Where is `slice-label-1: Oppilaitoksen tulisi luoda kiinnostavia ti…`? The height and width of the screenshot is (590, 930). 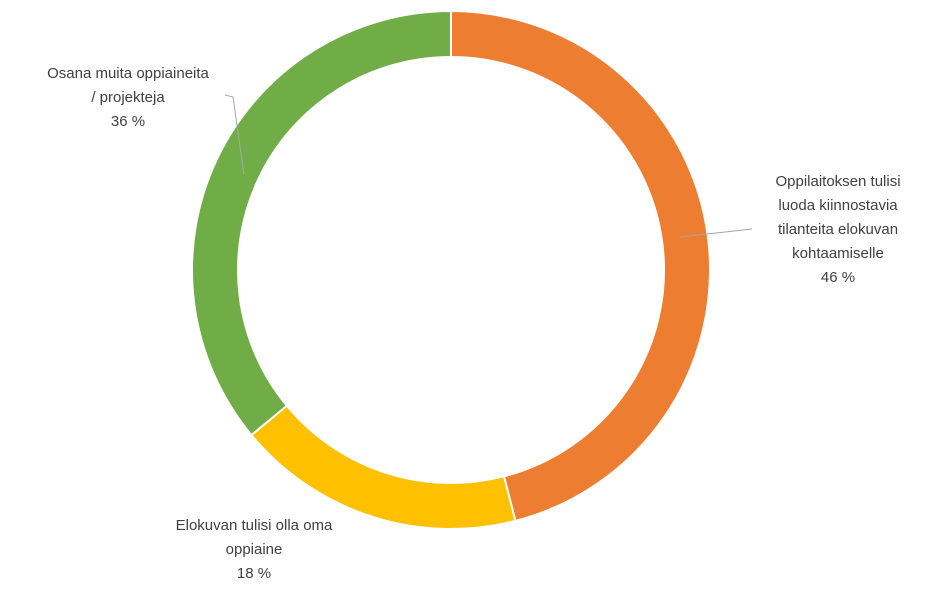 slice-label-1: Oppilaitoksen tulisi luoda kiinnostavia ti… is located at coordinates (837, 229).